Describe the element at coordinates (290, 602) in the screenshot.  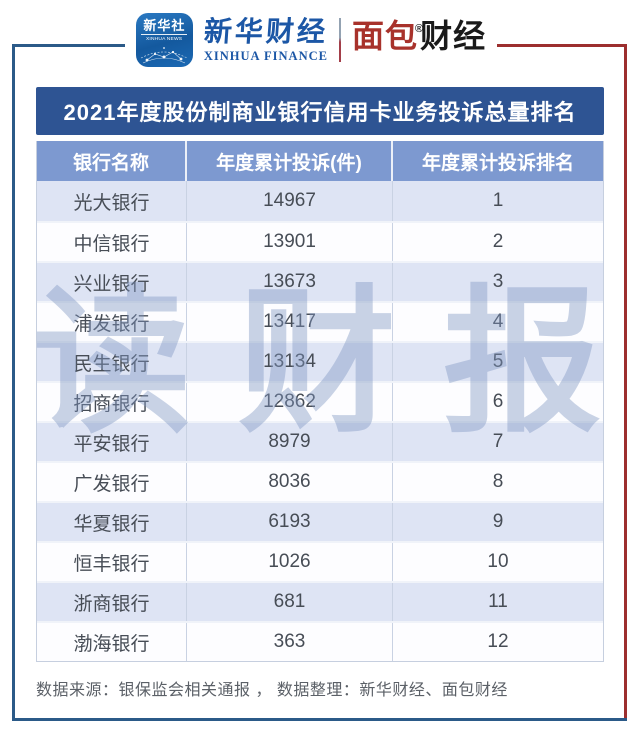
I see `cell-complaint-count: 681` at that location.